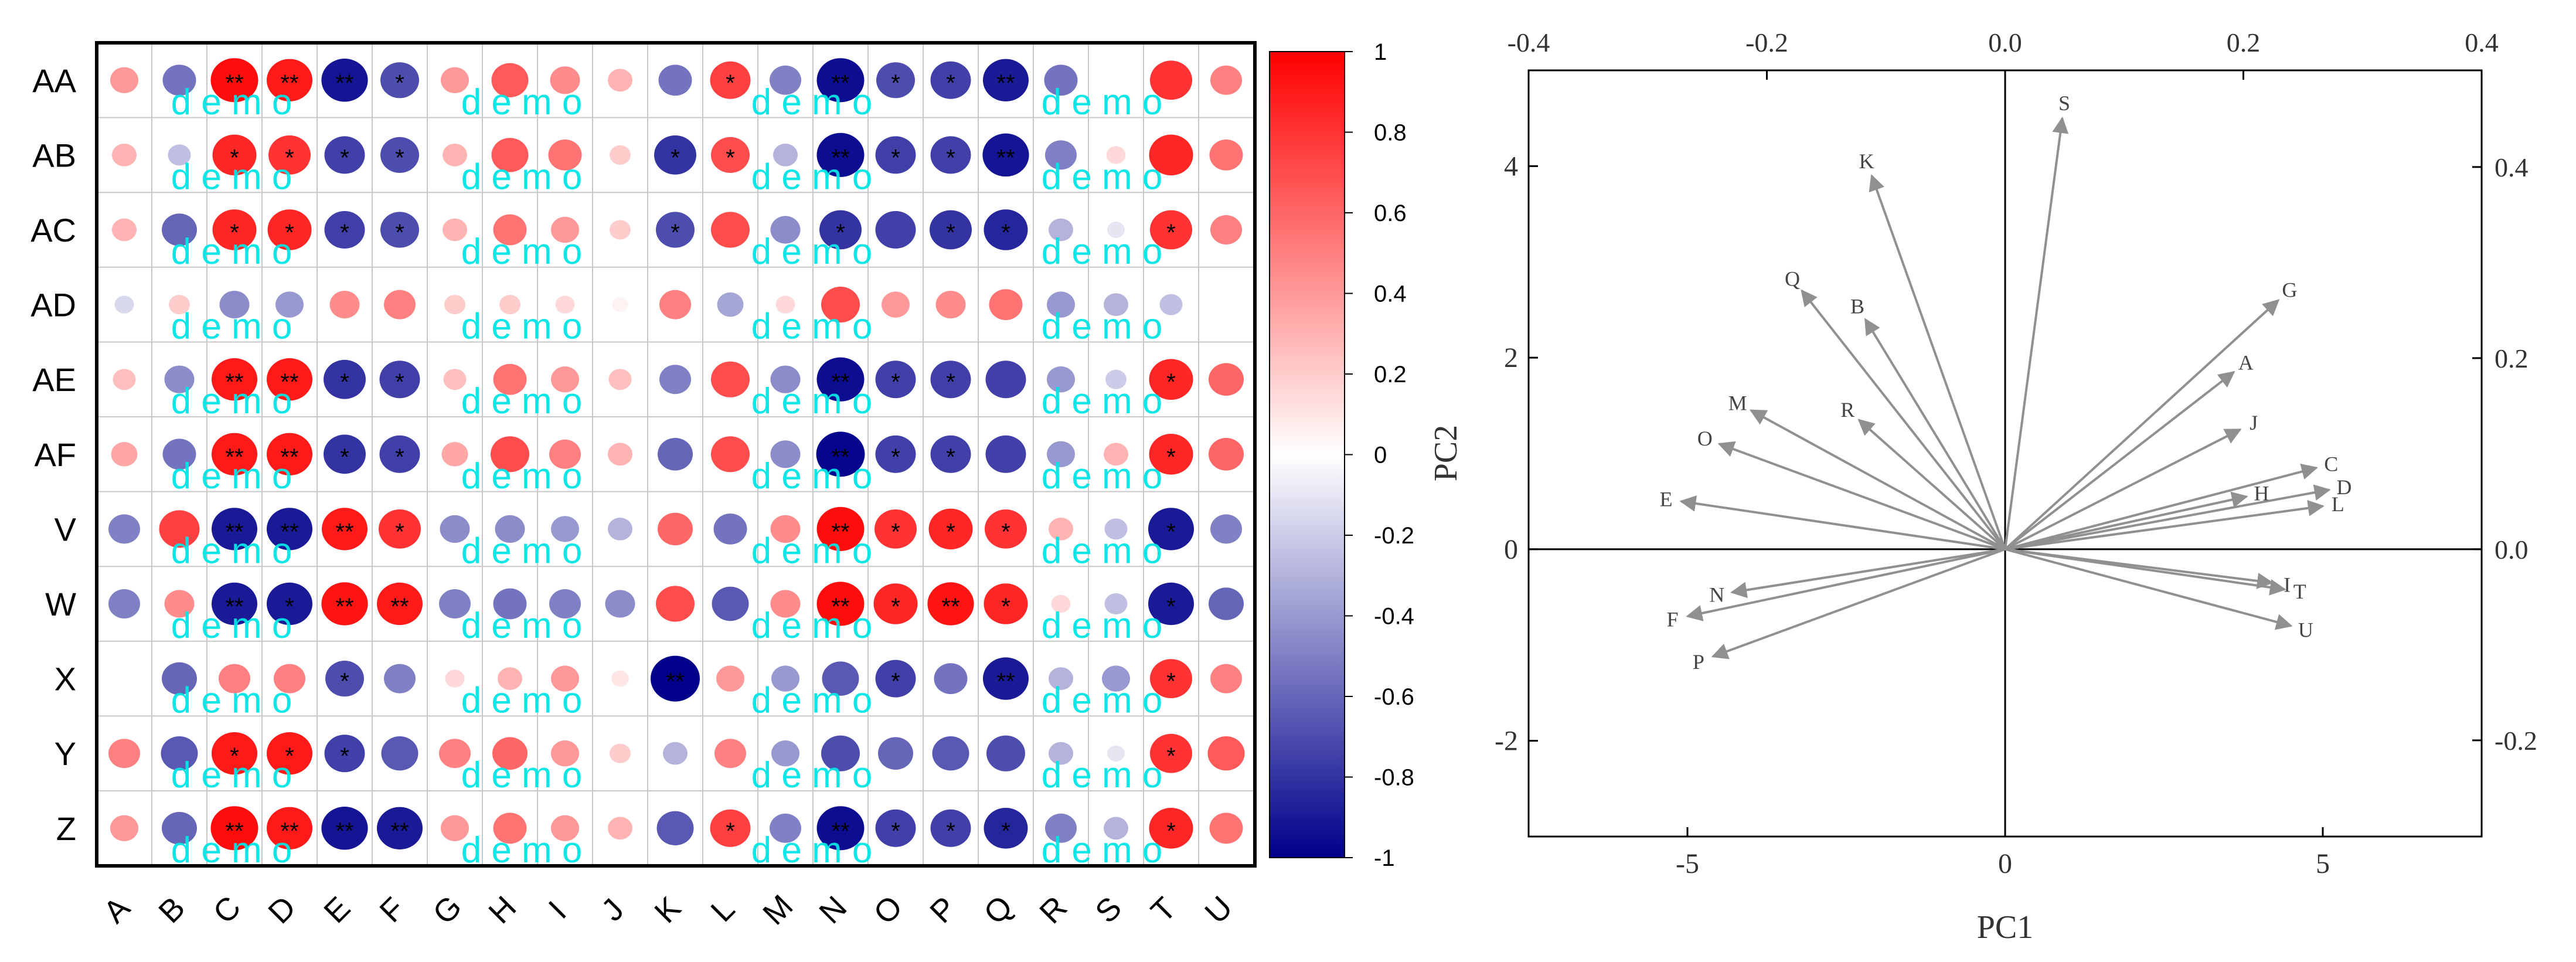 The width and height of the screenshot is (2576, 962). I want to click on heatmap-cell-AB-P, so click(950, 155).